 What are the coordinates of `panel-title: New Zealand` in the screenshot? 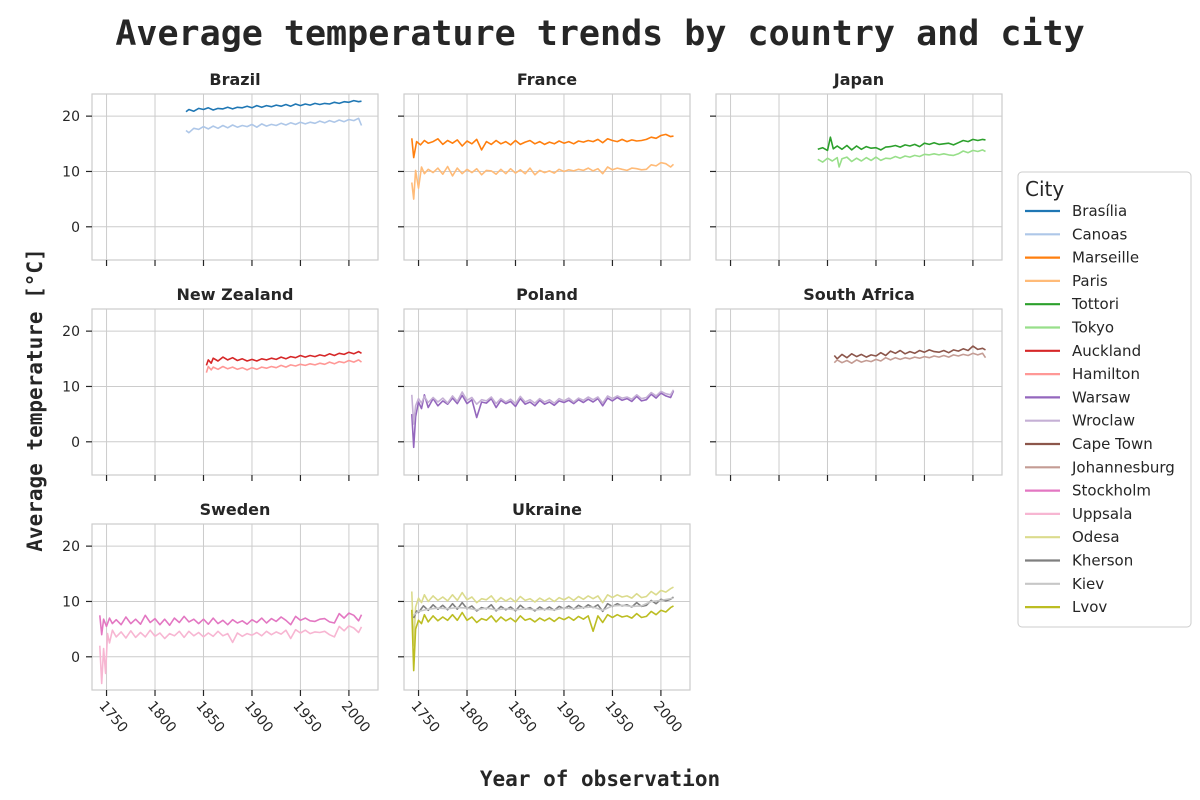 It's located at (235, 294).